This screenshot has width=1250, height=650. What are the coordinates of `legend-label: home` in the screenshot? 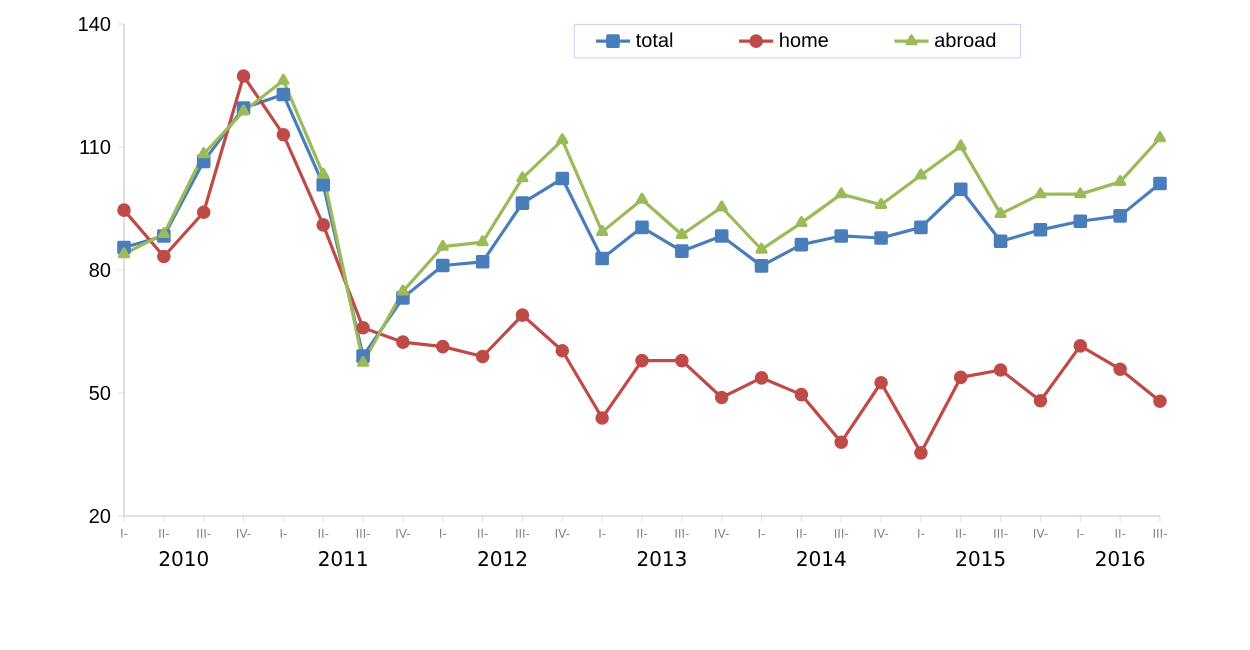 It's located at (804, 40).